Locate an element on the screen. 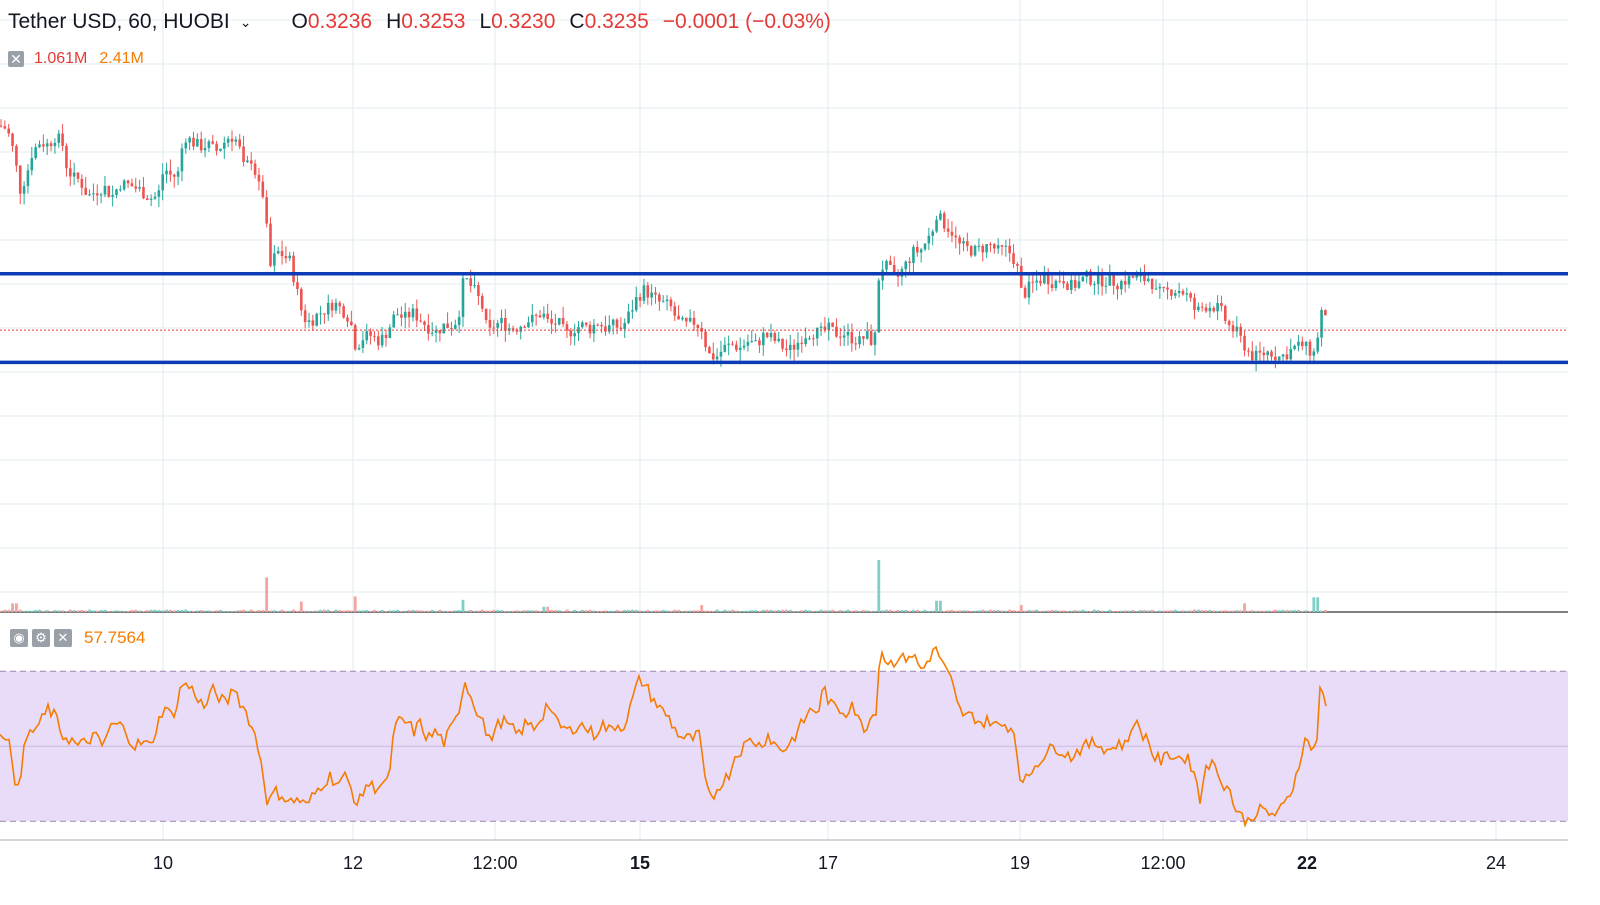  eye-icon: ◉ is located at coordinates (19, 638).